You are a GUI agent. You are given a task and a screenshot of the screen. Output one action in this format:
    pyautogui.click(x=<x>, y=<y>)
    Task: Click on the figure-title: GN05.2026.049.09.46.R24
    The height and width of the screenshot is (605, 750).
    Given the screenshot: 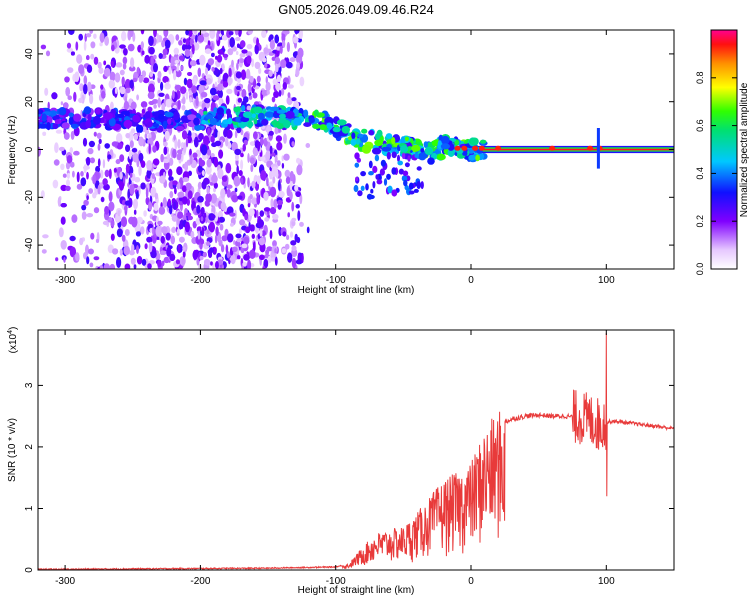 What is the action you would take?
    pyautogui.click(x=355, y=9)
    